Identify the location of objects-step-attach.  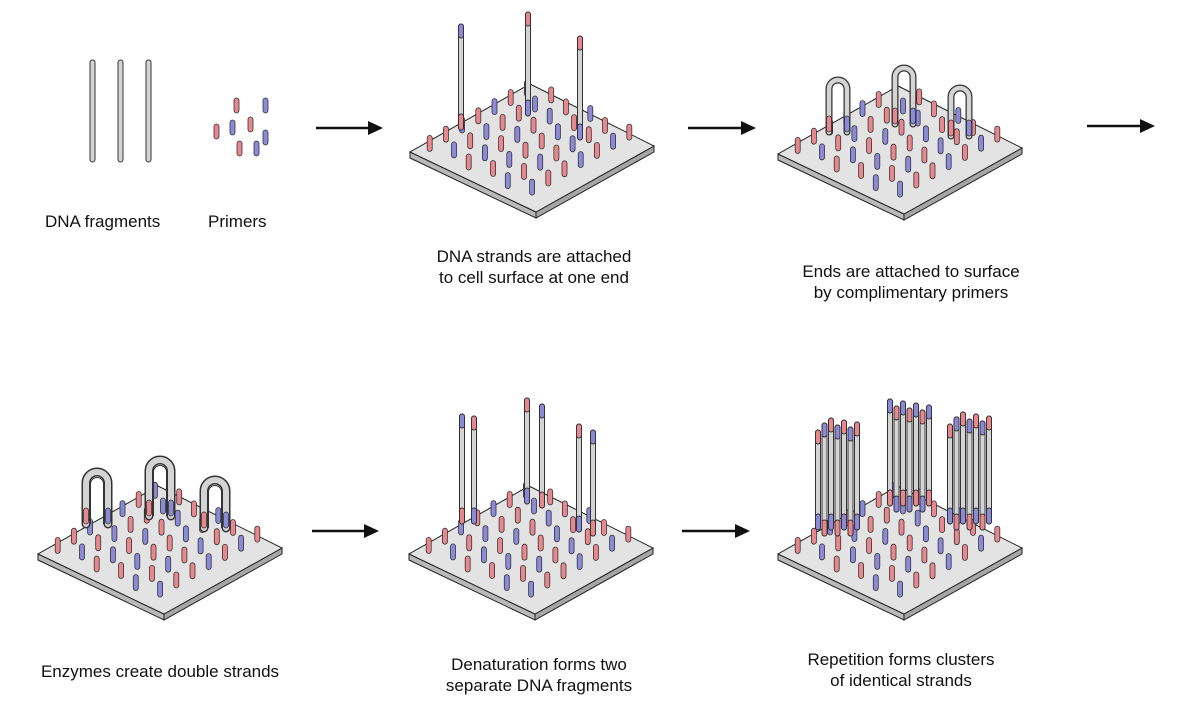
(529, 103).